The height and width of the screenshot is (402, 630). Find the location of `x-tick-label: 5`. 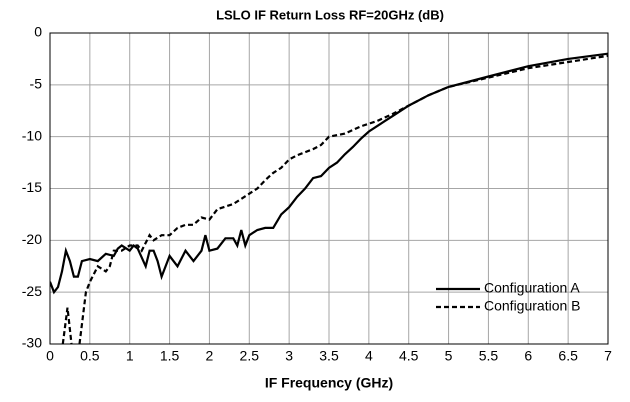

x-tick-label: 5 is located at coordinates (449, 356).